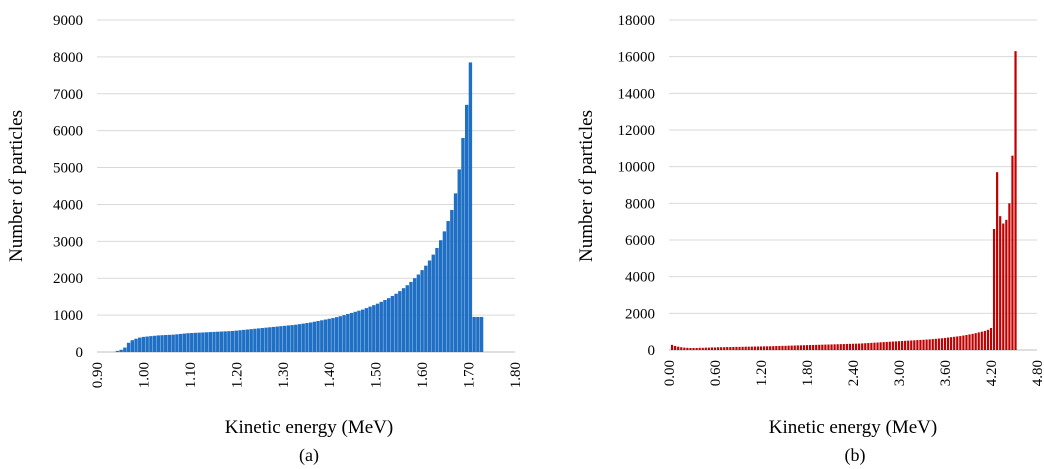  I want to click on x-tick-label: 4.20, so click(992, 373).